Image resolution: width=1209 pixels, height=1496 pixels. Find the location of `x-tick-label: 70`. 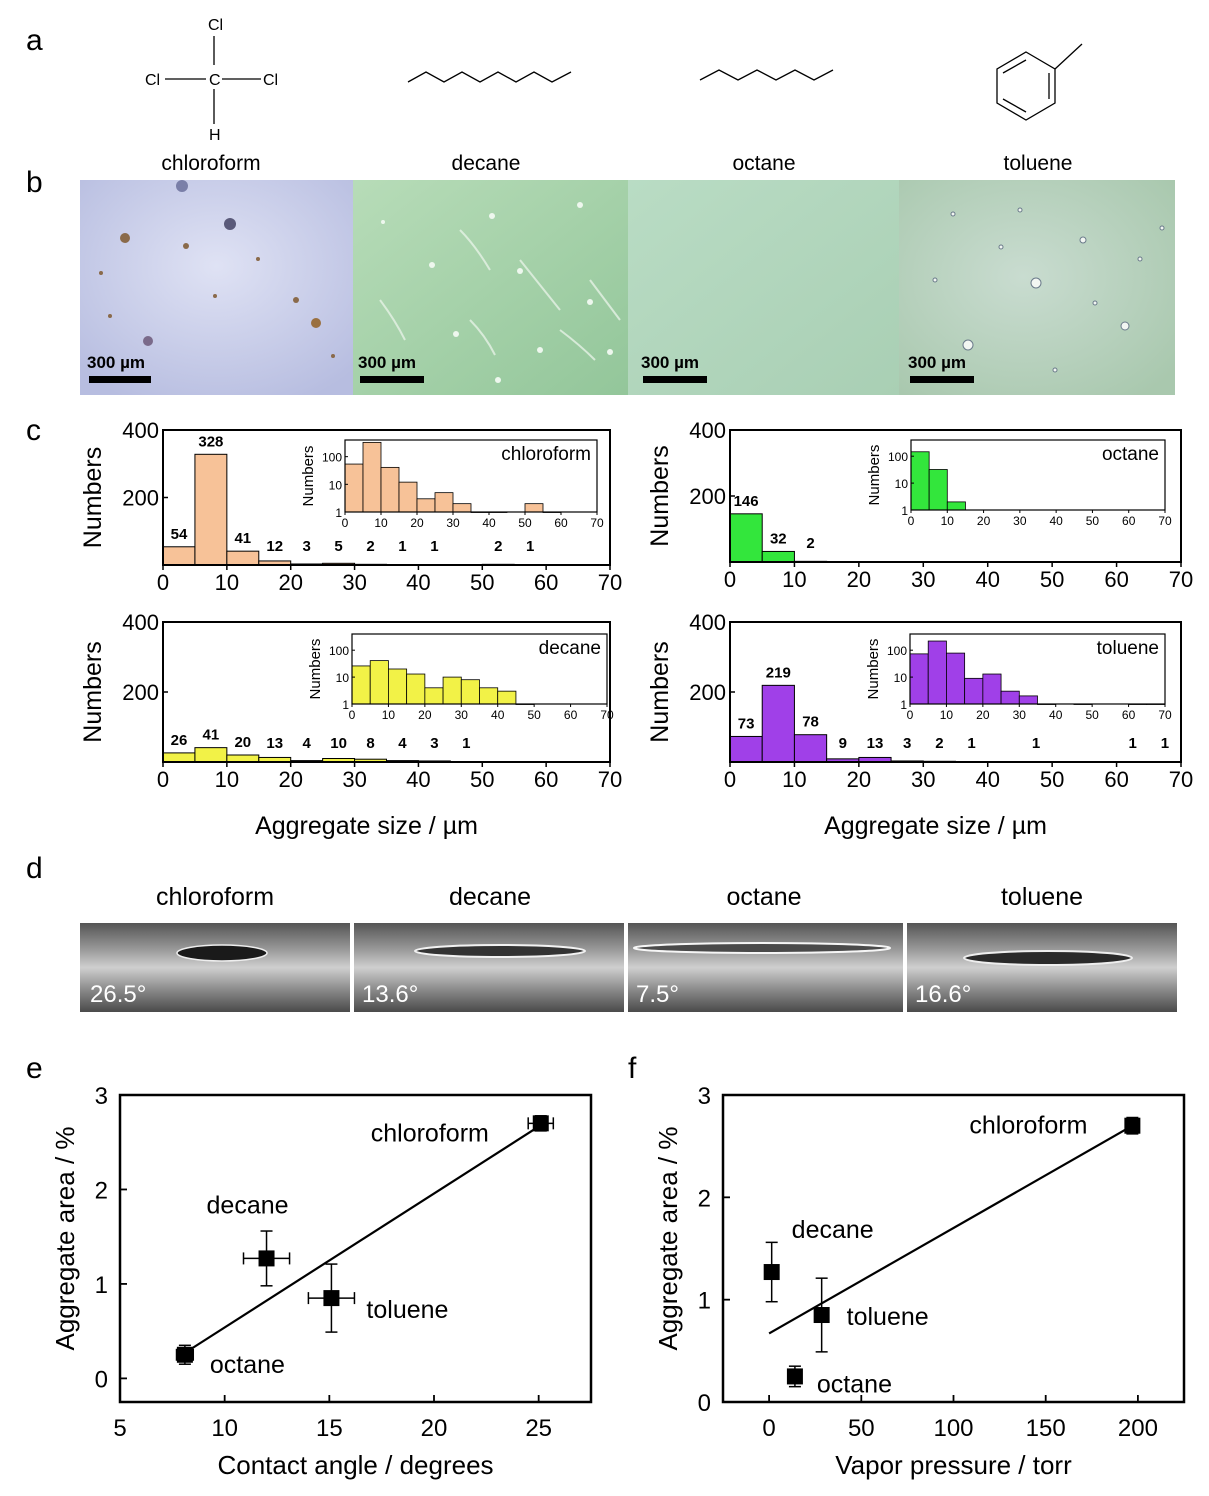

x-tick-label: 70 is located at coordinates (610, 779).